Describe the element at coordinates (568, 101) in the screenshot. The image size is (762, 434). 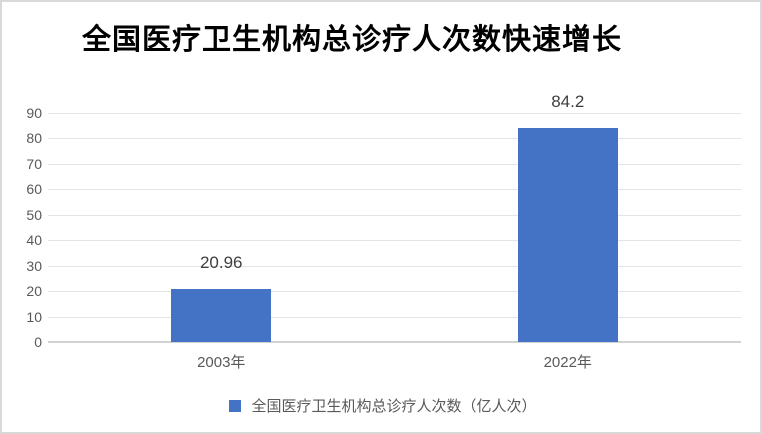
I see `data-label: 84.2` at that location.